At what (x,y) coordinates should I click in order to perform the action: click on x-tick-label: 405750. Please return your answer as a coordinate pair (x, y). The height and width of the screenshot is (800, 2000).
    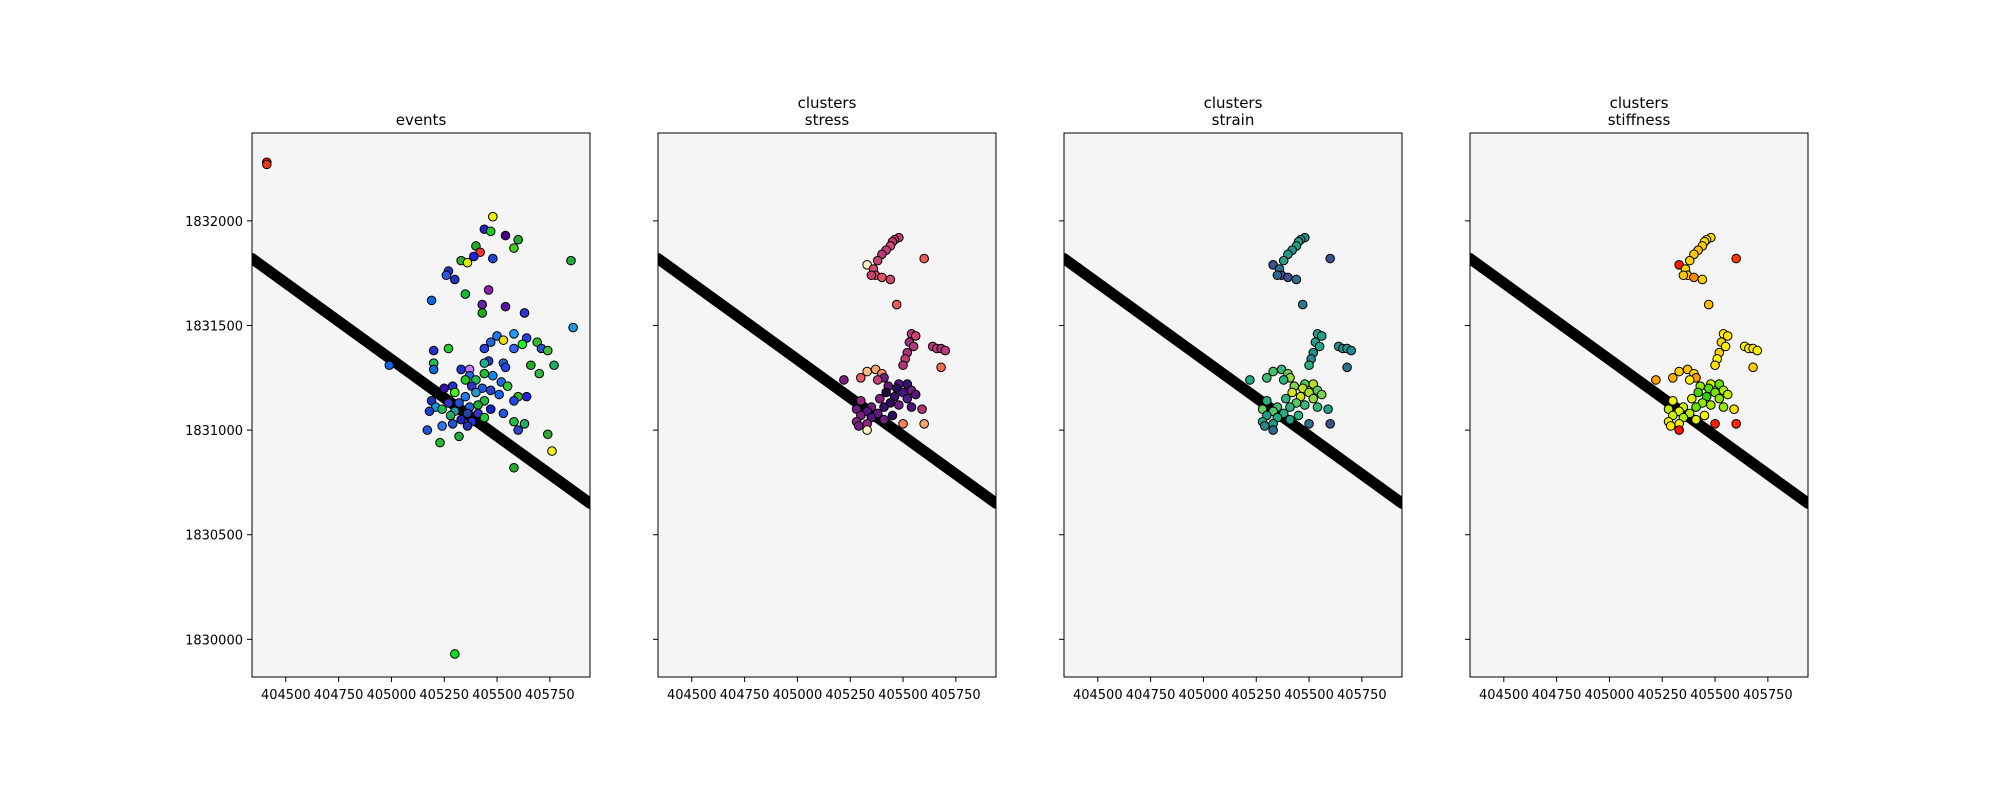
    Looking at the image, I should click on (1362, 695).